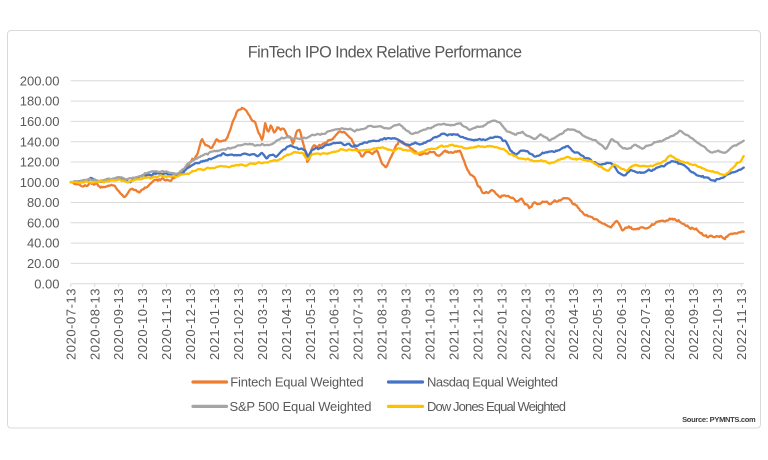 The width and height of the screenshot is (768, 460). Describe the element at coordinates (621, 325) in the screenshot. I see `svg-text: 2022-06-13` at that location.